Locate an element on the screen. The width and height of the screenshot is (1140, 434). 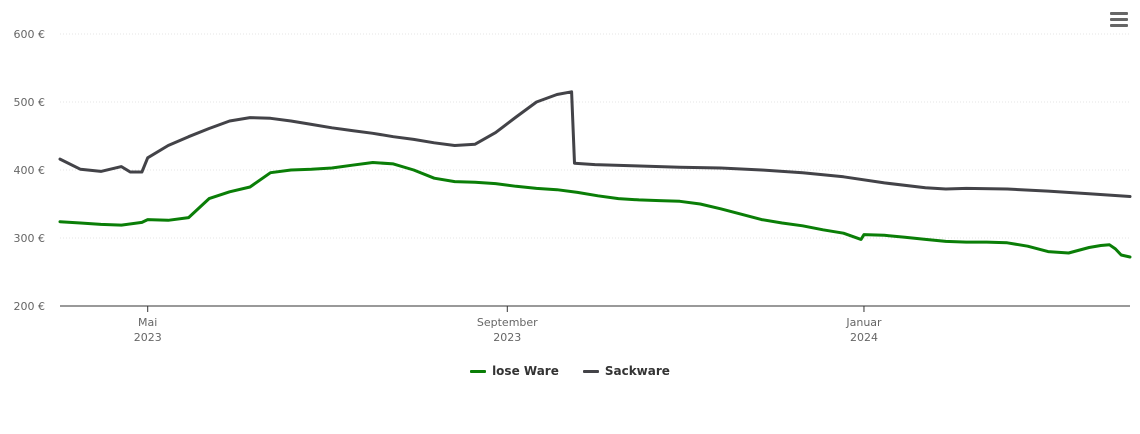
y-tick-label: 200 € is located at coordinates (30, 306).